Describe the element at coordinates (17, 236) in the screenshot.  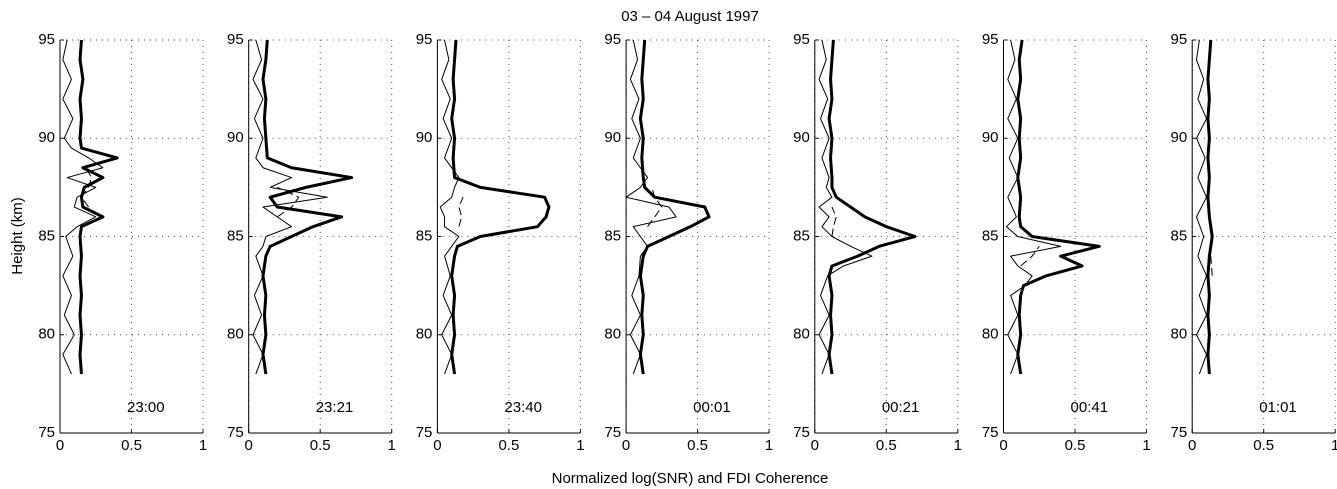
I see `y-axis-label: Height (km)` at that location.